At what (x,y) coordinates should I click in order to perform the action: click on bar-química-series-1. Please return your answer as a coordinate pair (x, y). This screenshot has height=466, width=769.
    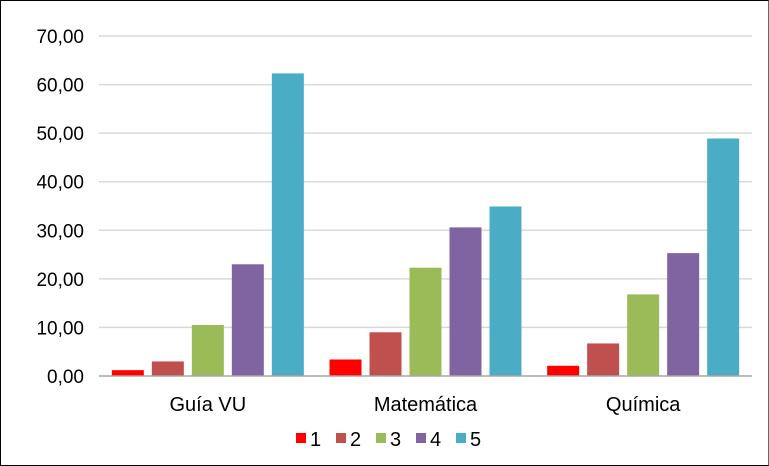
    Looking at the image, I should click on (563, 370).